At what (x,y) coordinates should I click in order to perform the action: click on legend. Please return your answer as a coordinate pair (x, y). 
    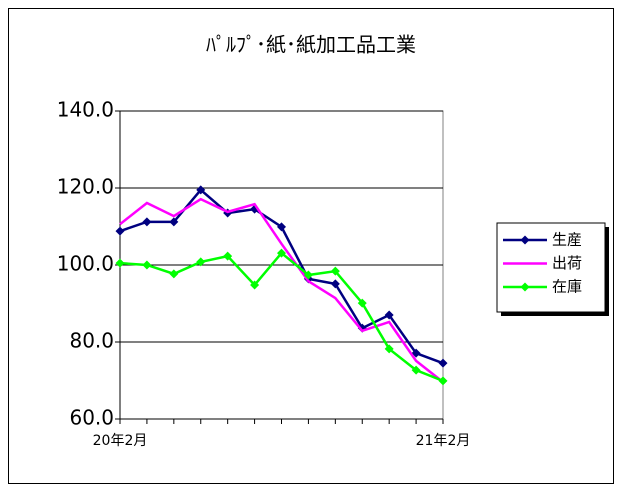
    Looking at the image, I should click on (551, 267).